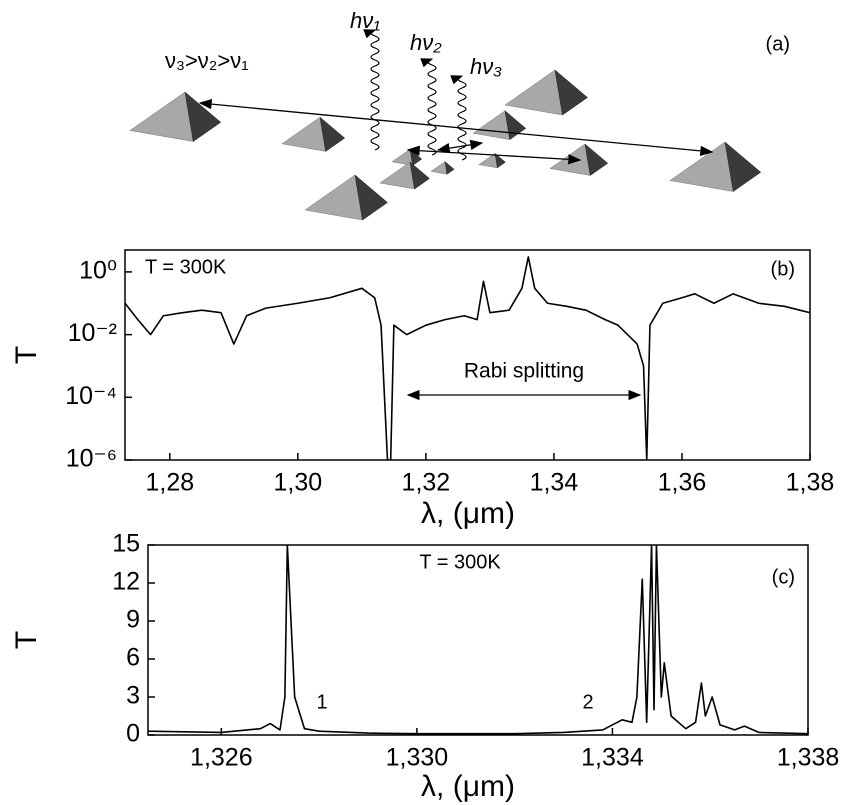  Describe the element at coordinates (486, 66) in the screenshot. I see `photon-label: hν₃` at that location.